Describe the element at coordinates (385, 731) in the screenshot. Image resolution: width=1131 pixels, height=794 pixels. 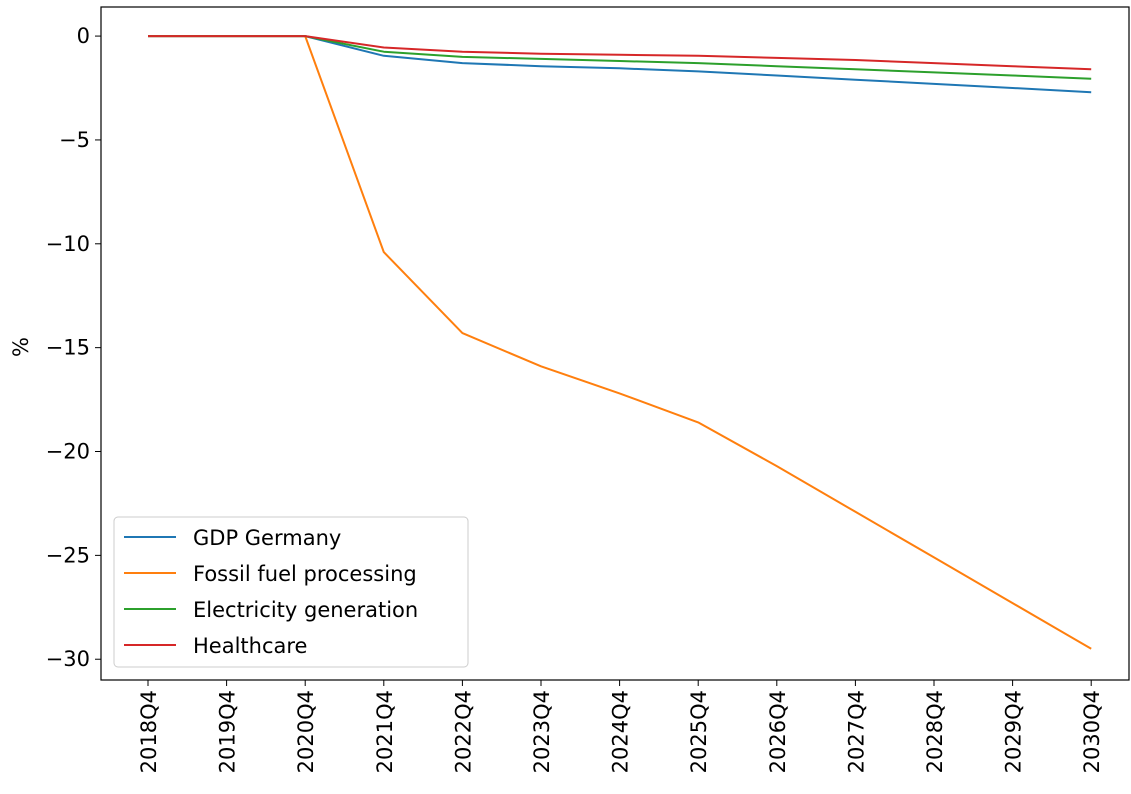
I see `x-tick-label: 2021Q4` at that location.